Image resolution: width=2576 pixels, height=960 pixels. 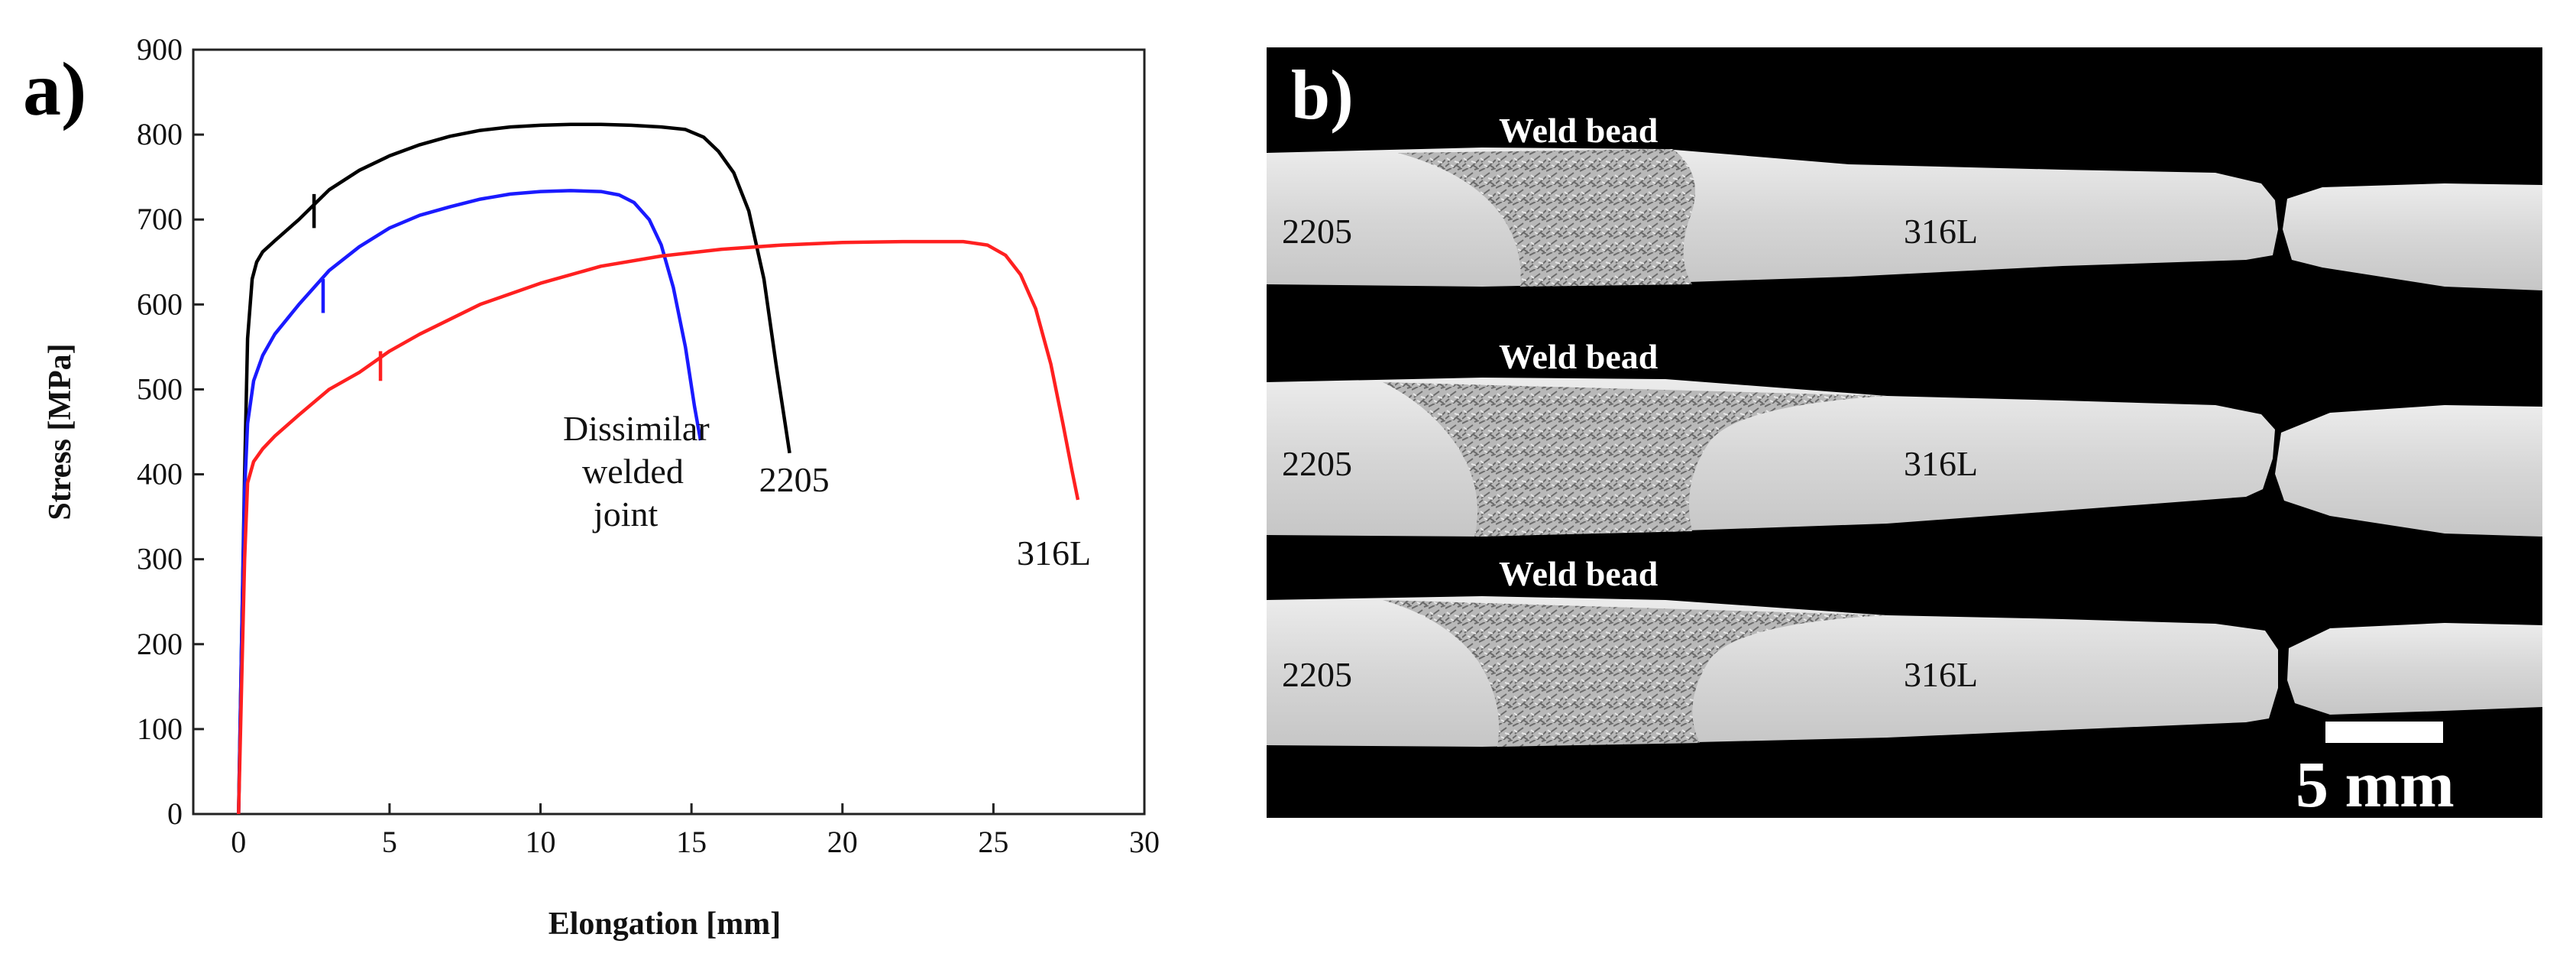 What do you see at coordinates (160, 134) in the screenshot?
I see `y-tick-label: 800` at bounding box center [160, 134].